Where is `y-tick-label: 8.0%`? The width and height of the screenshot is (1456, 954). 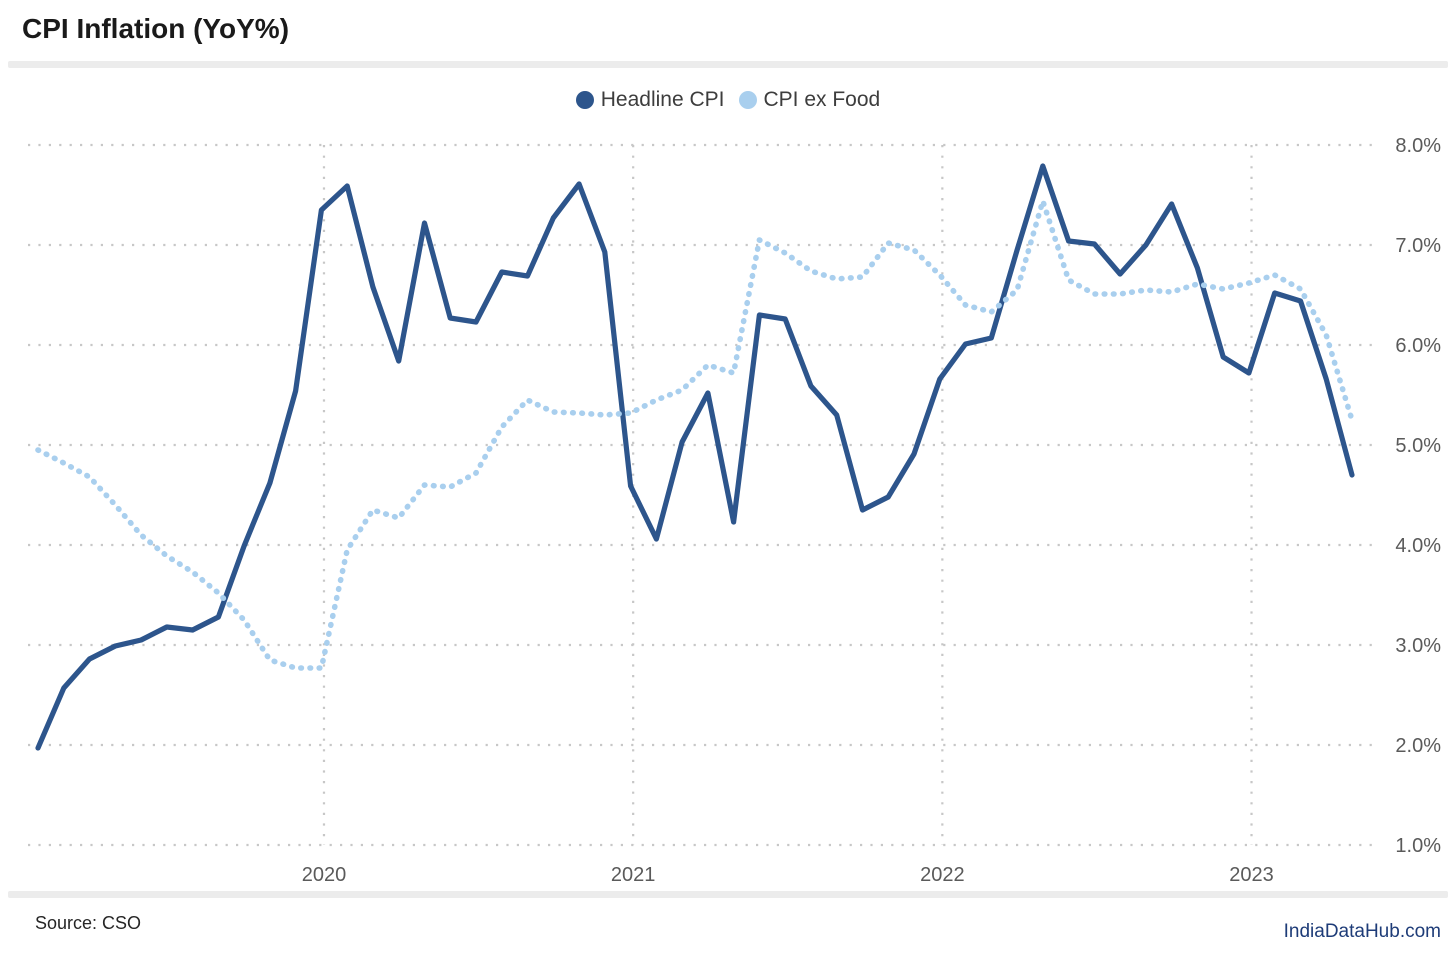 y-tick-label: 8.0% is located at coordinates (1418, 146).